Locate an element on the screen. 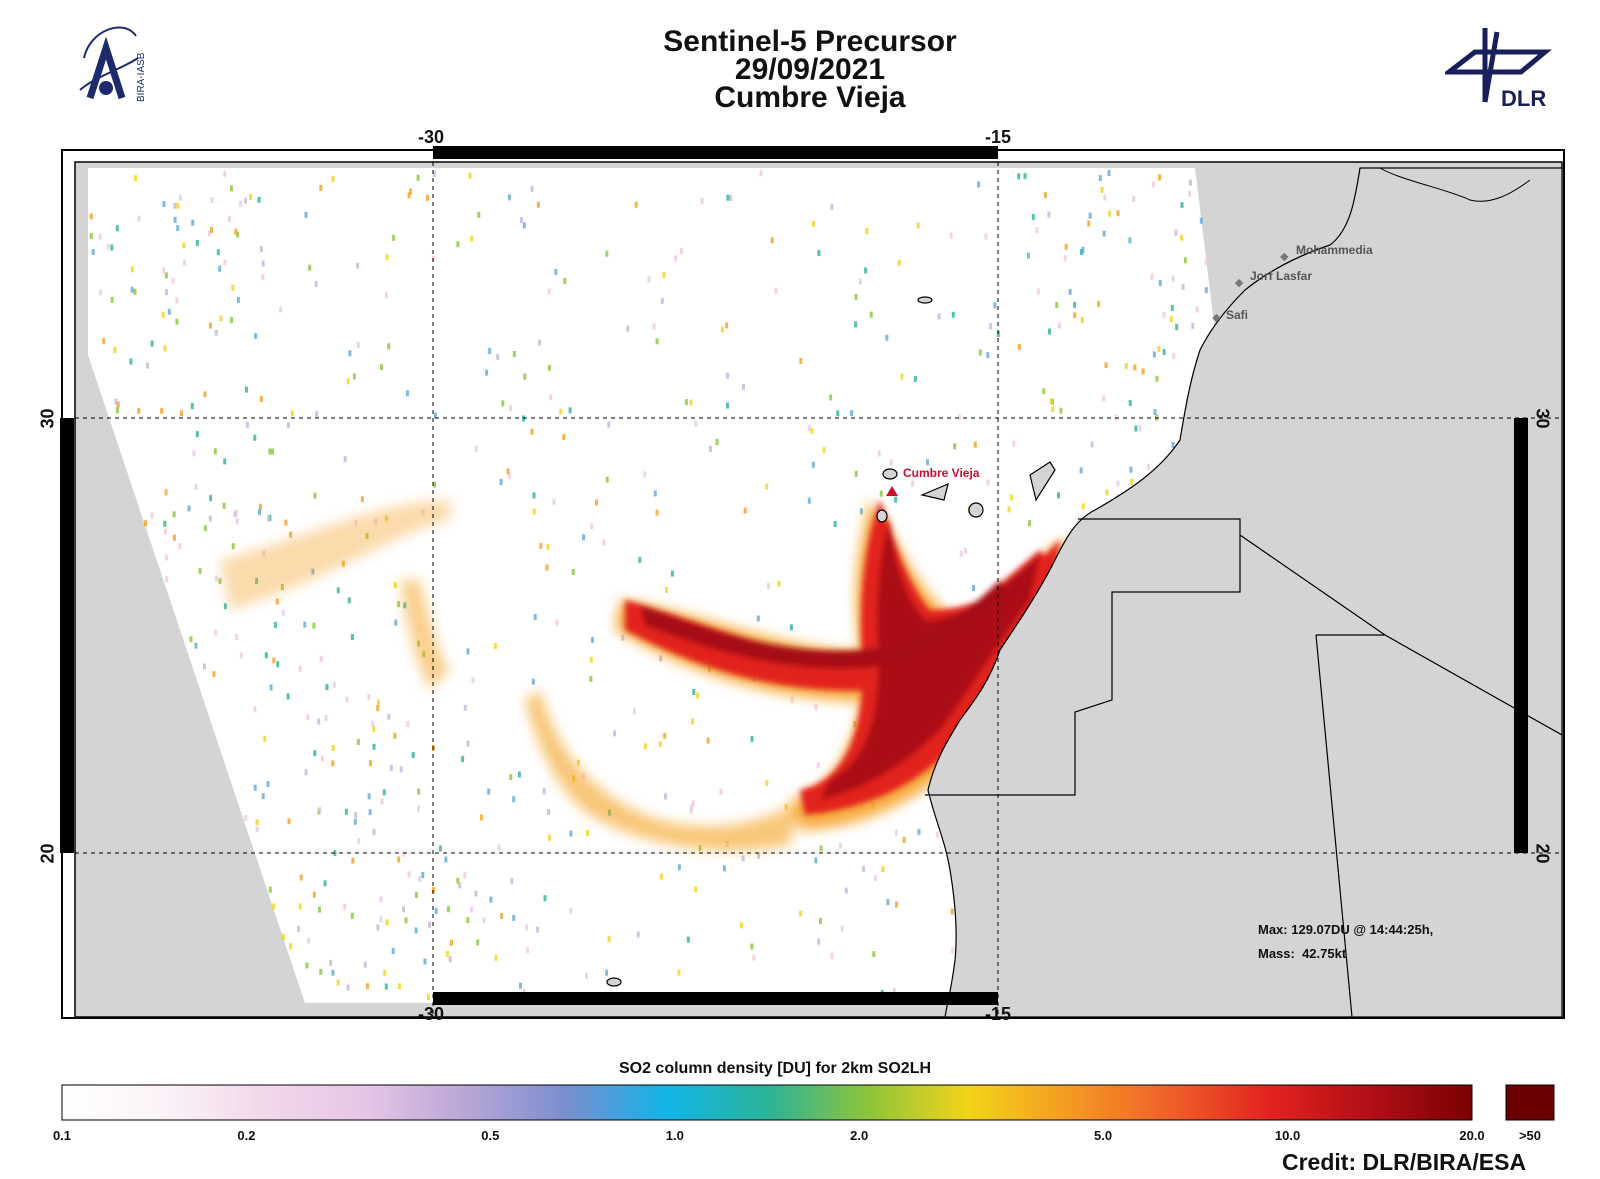 The height and width of the screenshot is (1179, 1600). dlr-logo-text: DLR is located at coordinates (1523, 98).